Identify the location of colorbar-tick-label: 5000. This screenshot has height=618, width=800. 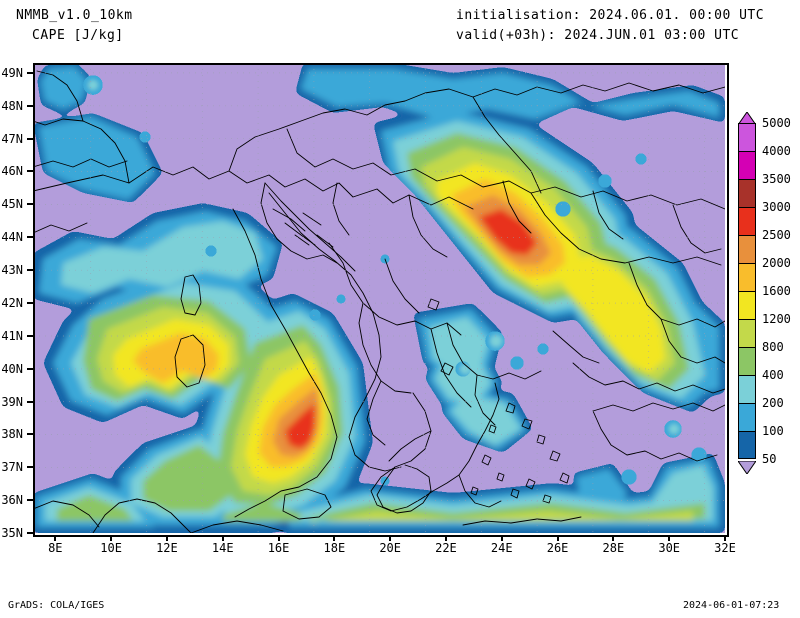
(776, 123).